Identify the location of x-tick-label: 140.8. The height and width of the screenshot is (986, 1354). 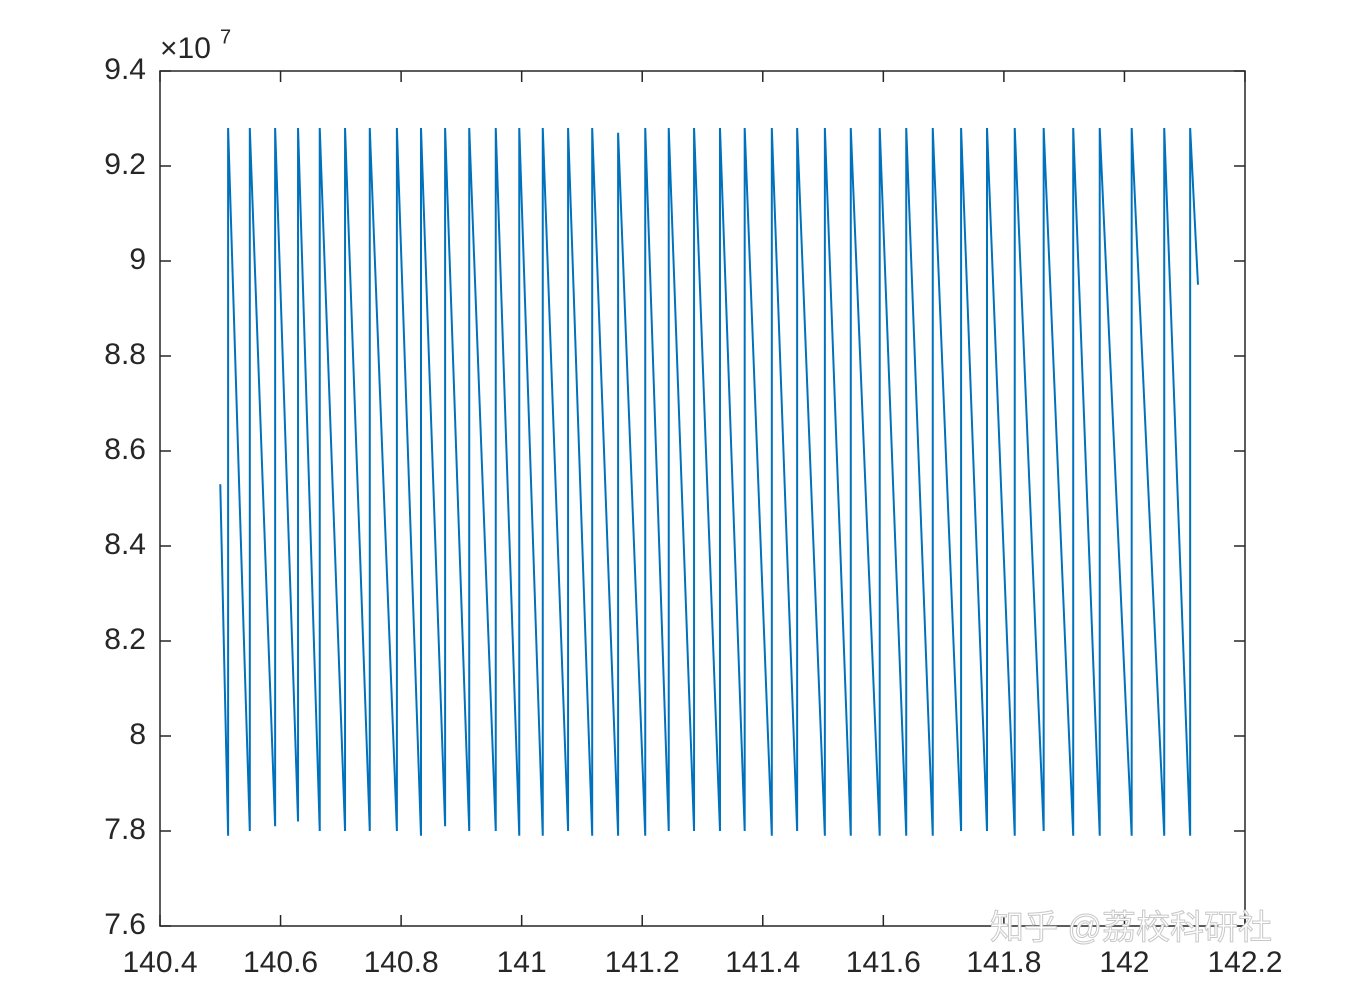
(401, 962).